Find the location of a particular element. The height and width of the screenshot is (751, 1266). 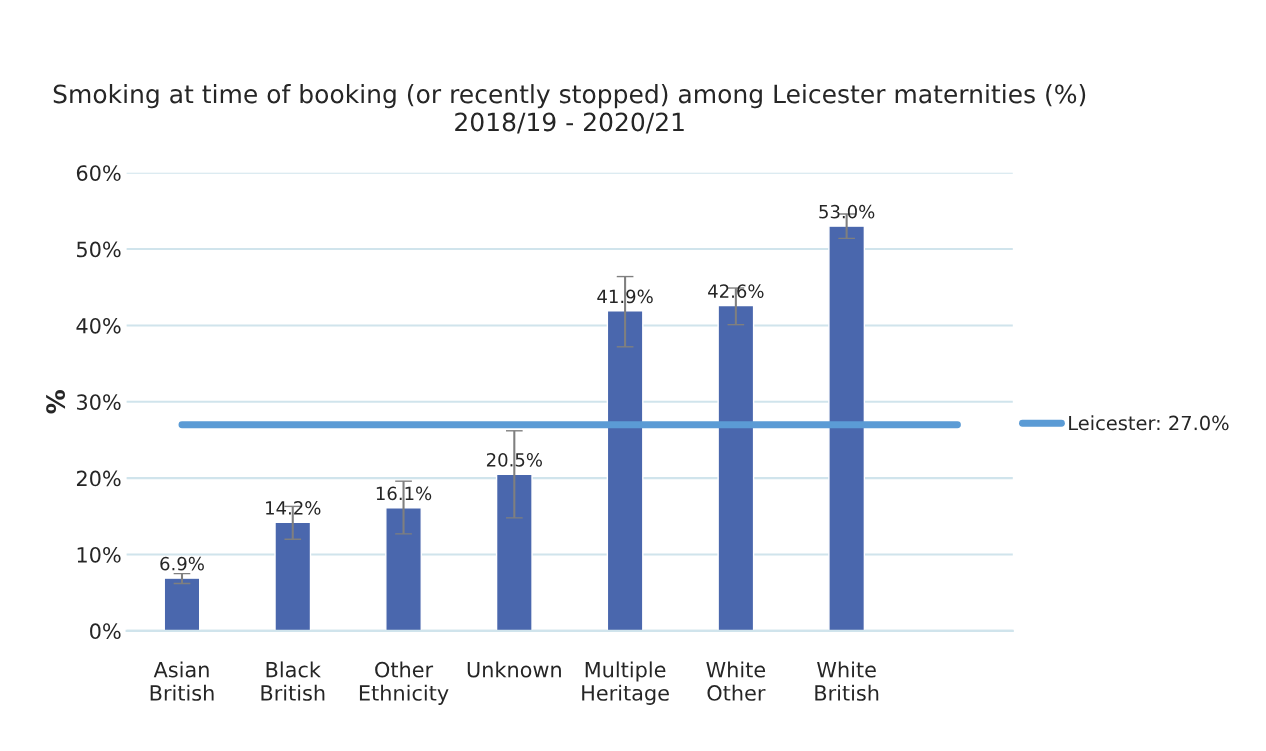

y-tick-label: 30% is located at coordinates (99, 402).